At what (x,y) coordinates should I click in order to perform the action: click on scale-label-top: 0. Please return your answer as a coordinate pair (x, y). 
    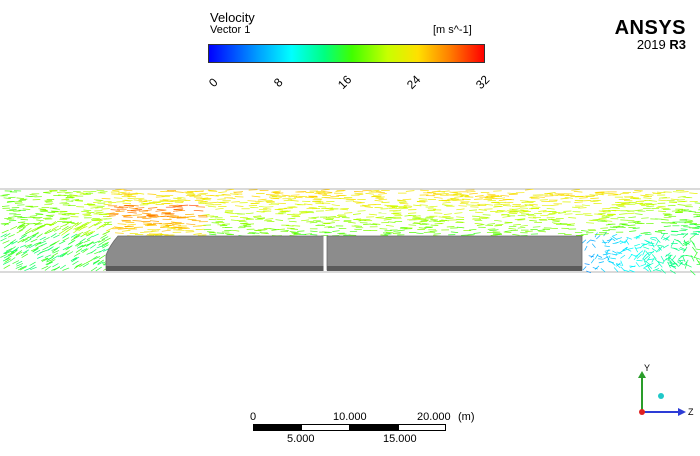
    Looking at the image, I should click on (253, 417).